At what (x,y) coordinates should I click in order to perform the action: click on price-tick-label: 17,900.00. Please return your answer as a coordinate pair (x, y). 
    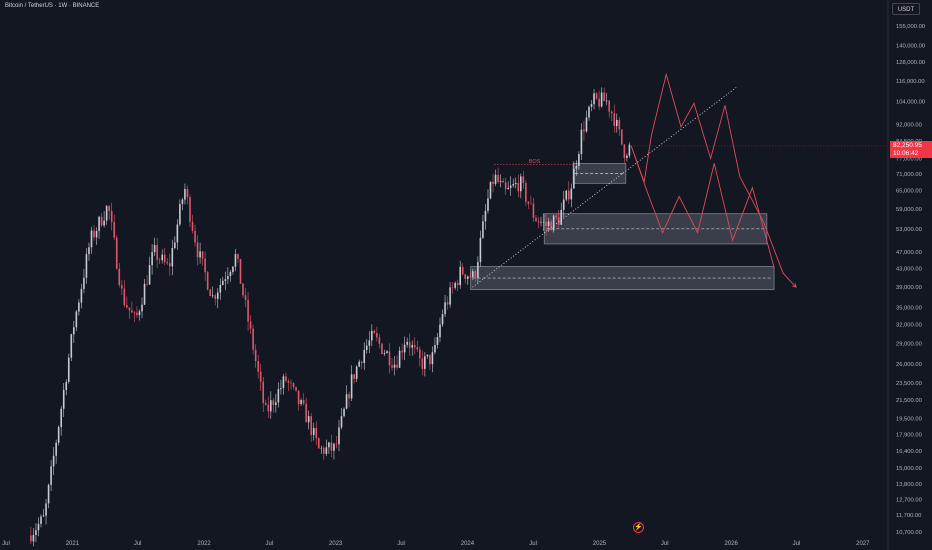
    Looking at the image, I should click on (909, 436).